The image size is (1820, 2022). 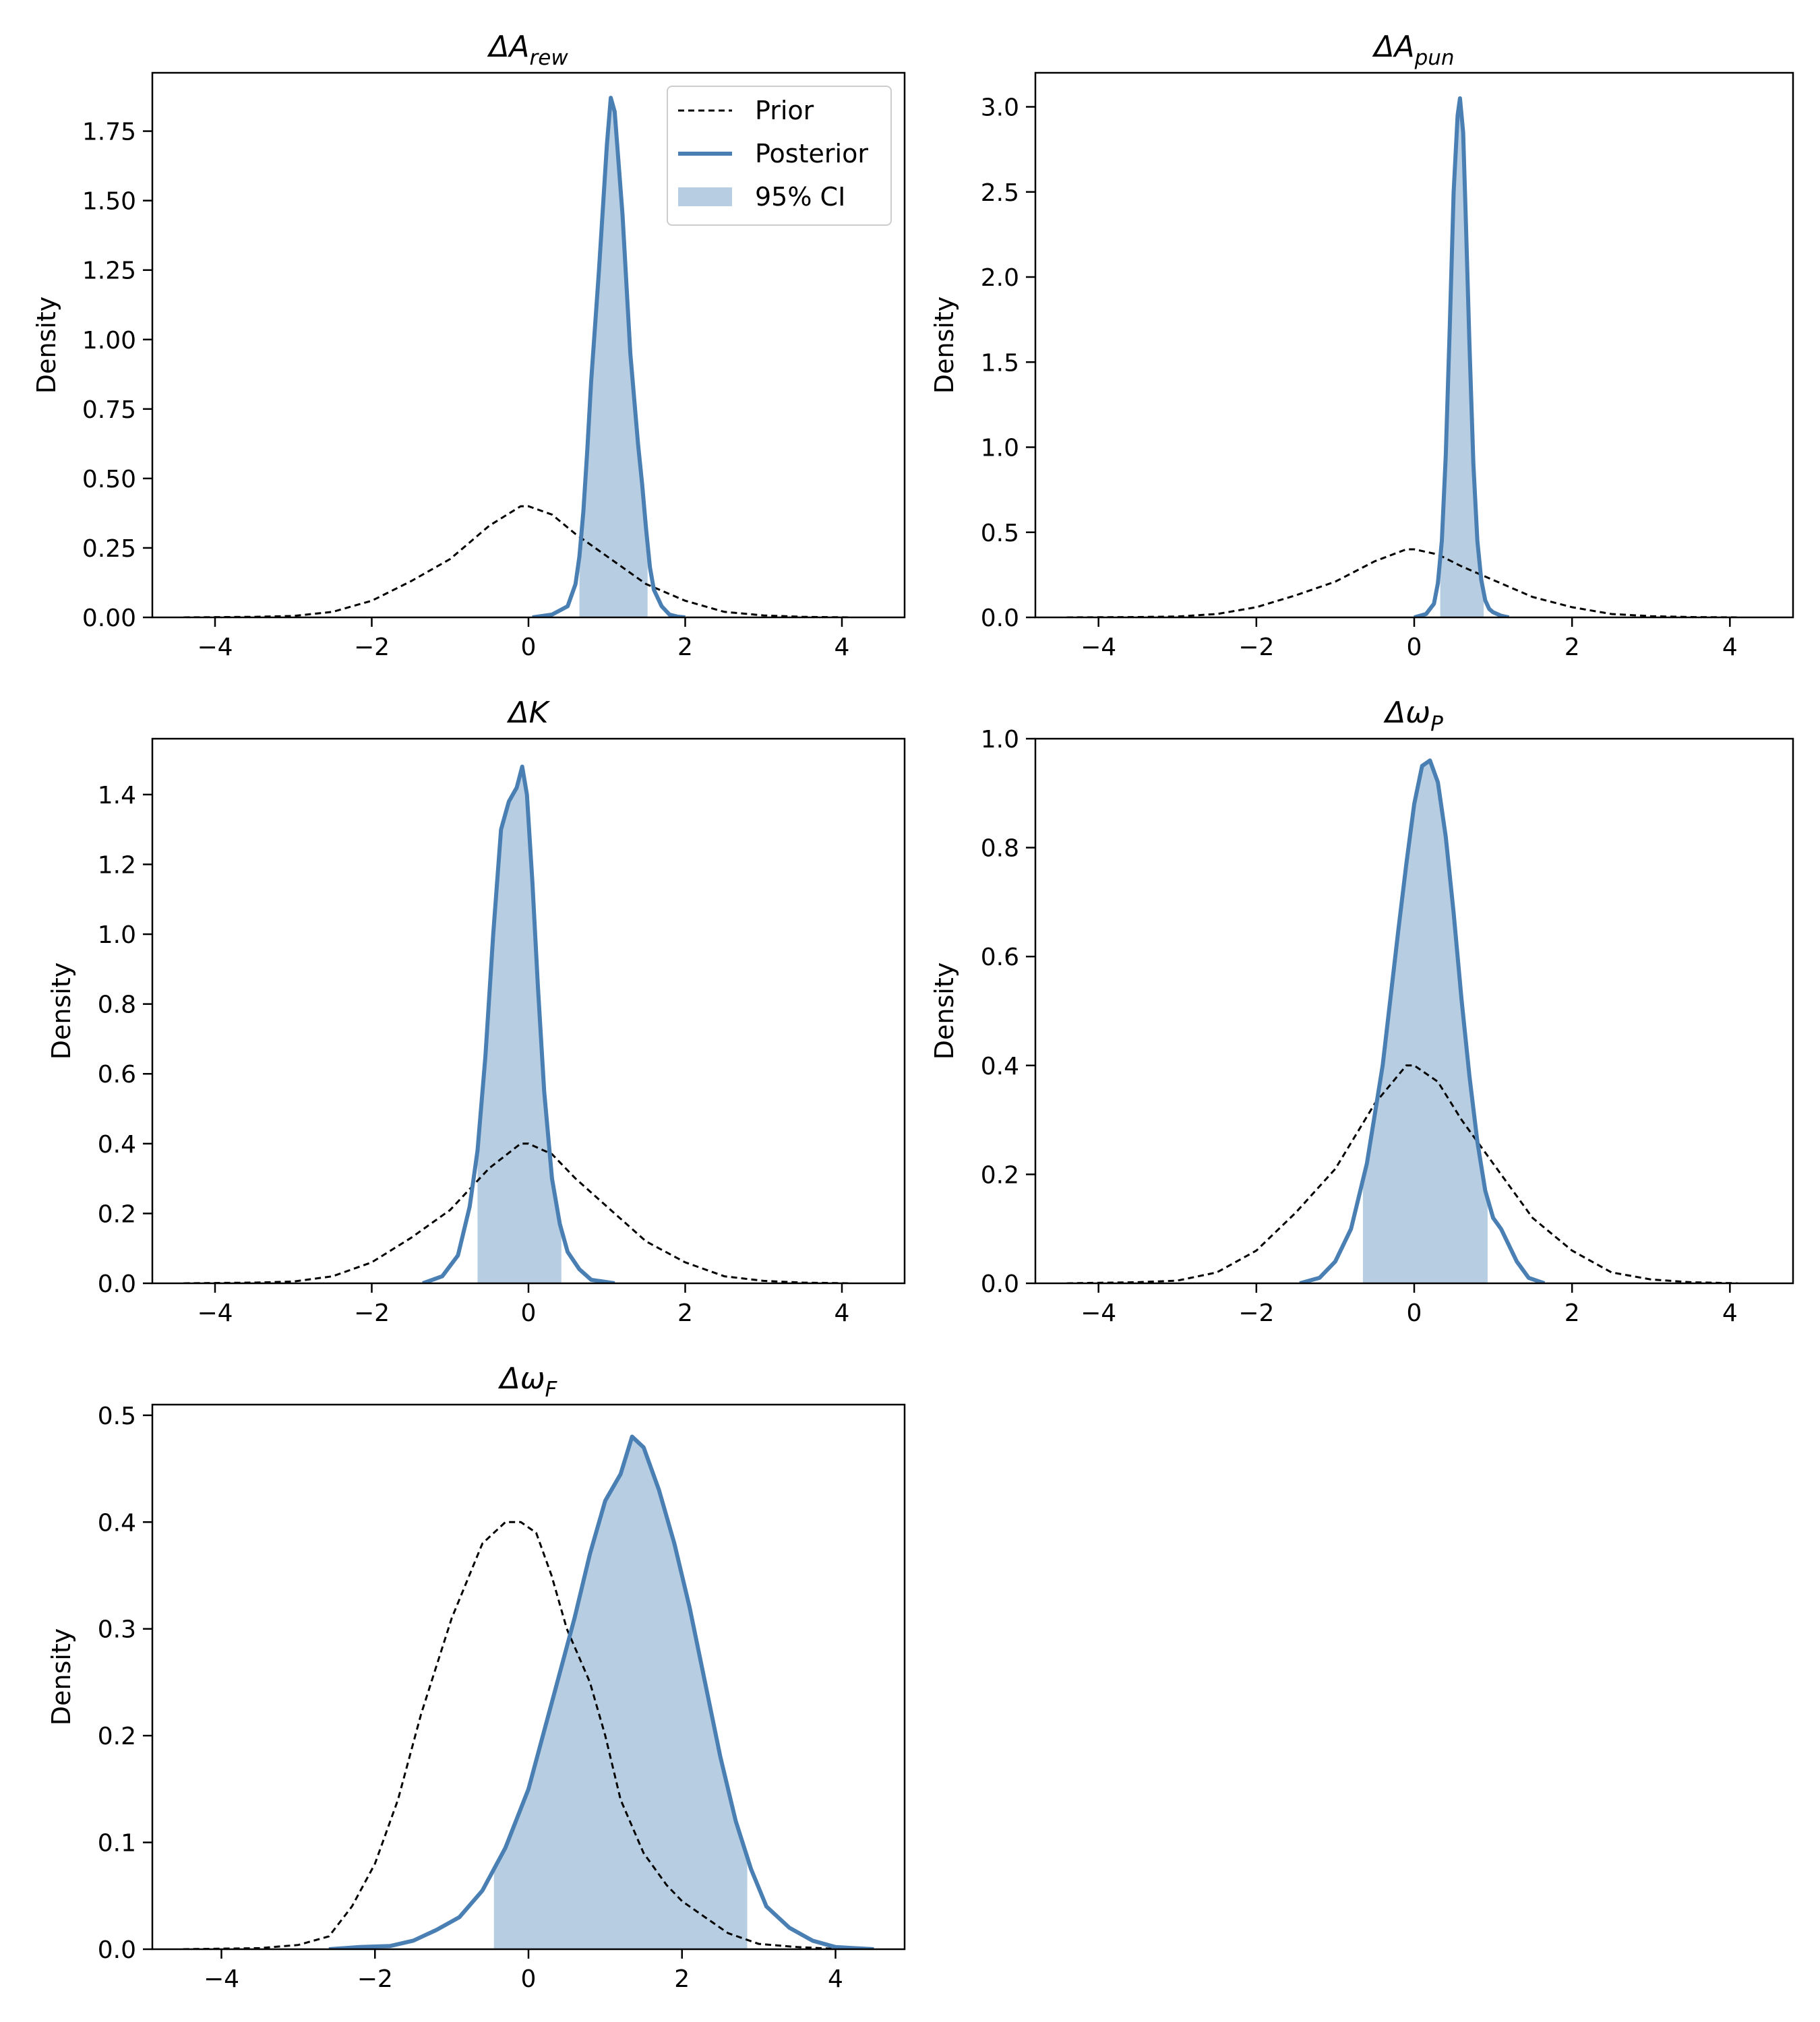 I want to click on y-tick-label: 0.75, so click(x=109, y=410).